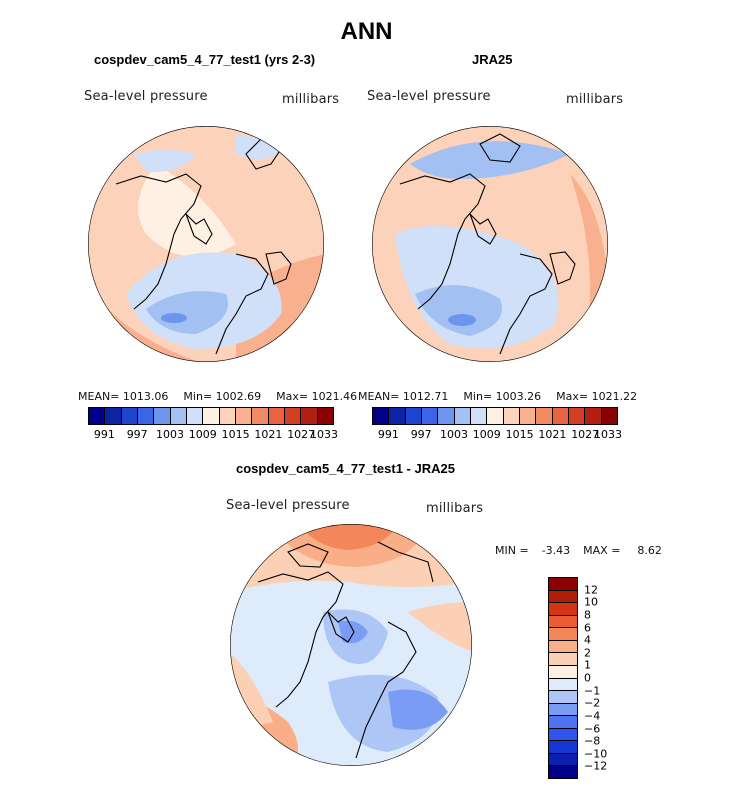 Image resolution: width=733 pixels, height=788 pixels. Describe the element at coordinates (198, 396) in the screenshot. I see `model-min-label: Min=` at that location.